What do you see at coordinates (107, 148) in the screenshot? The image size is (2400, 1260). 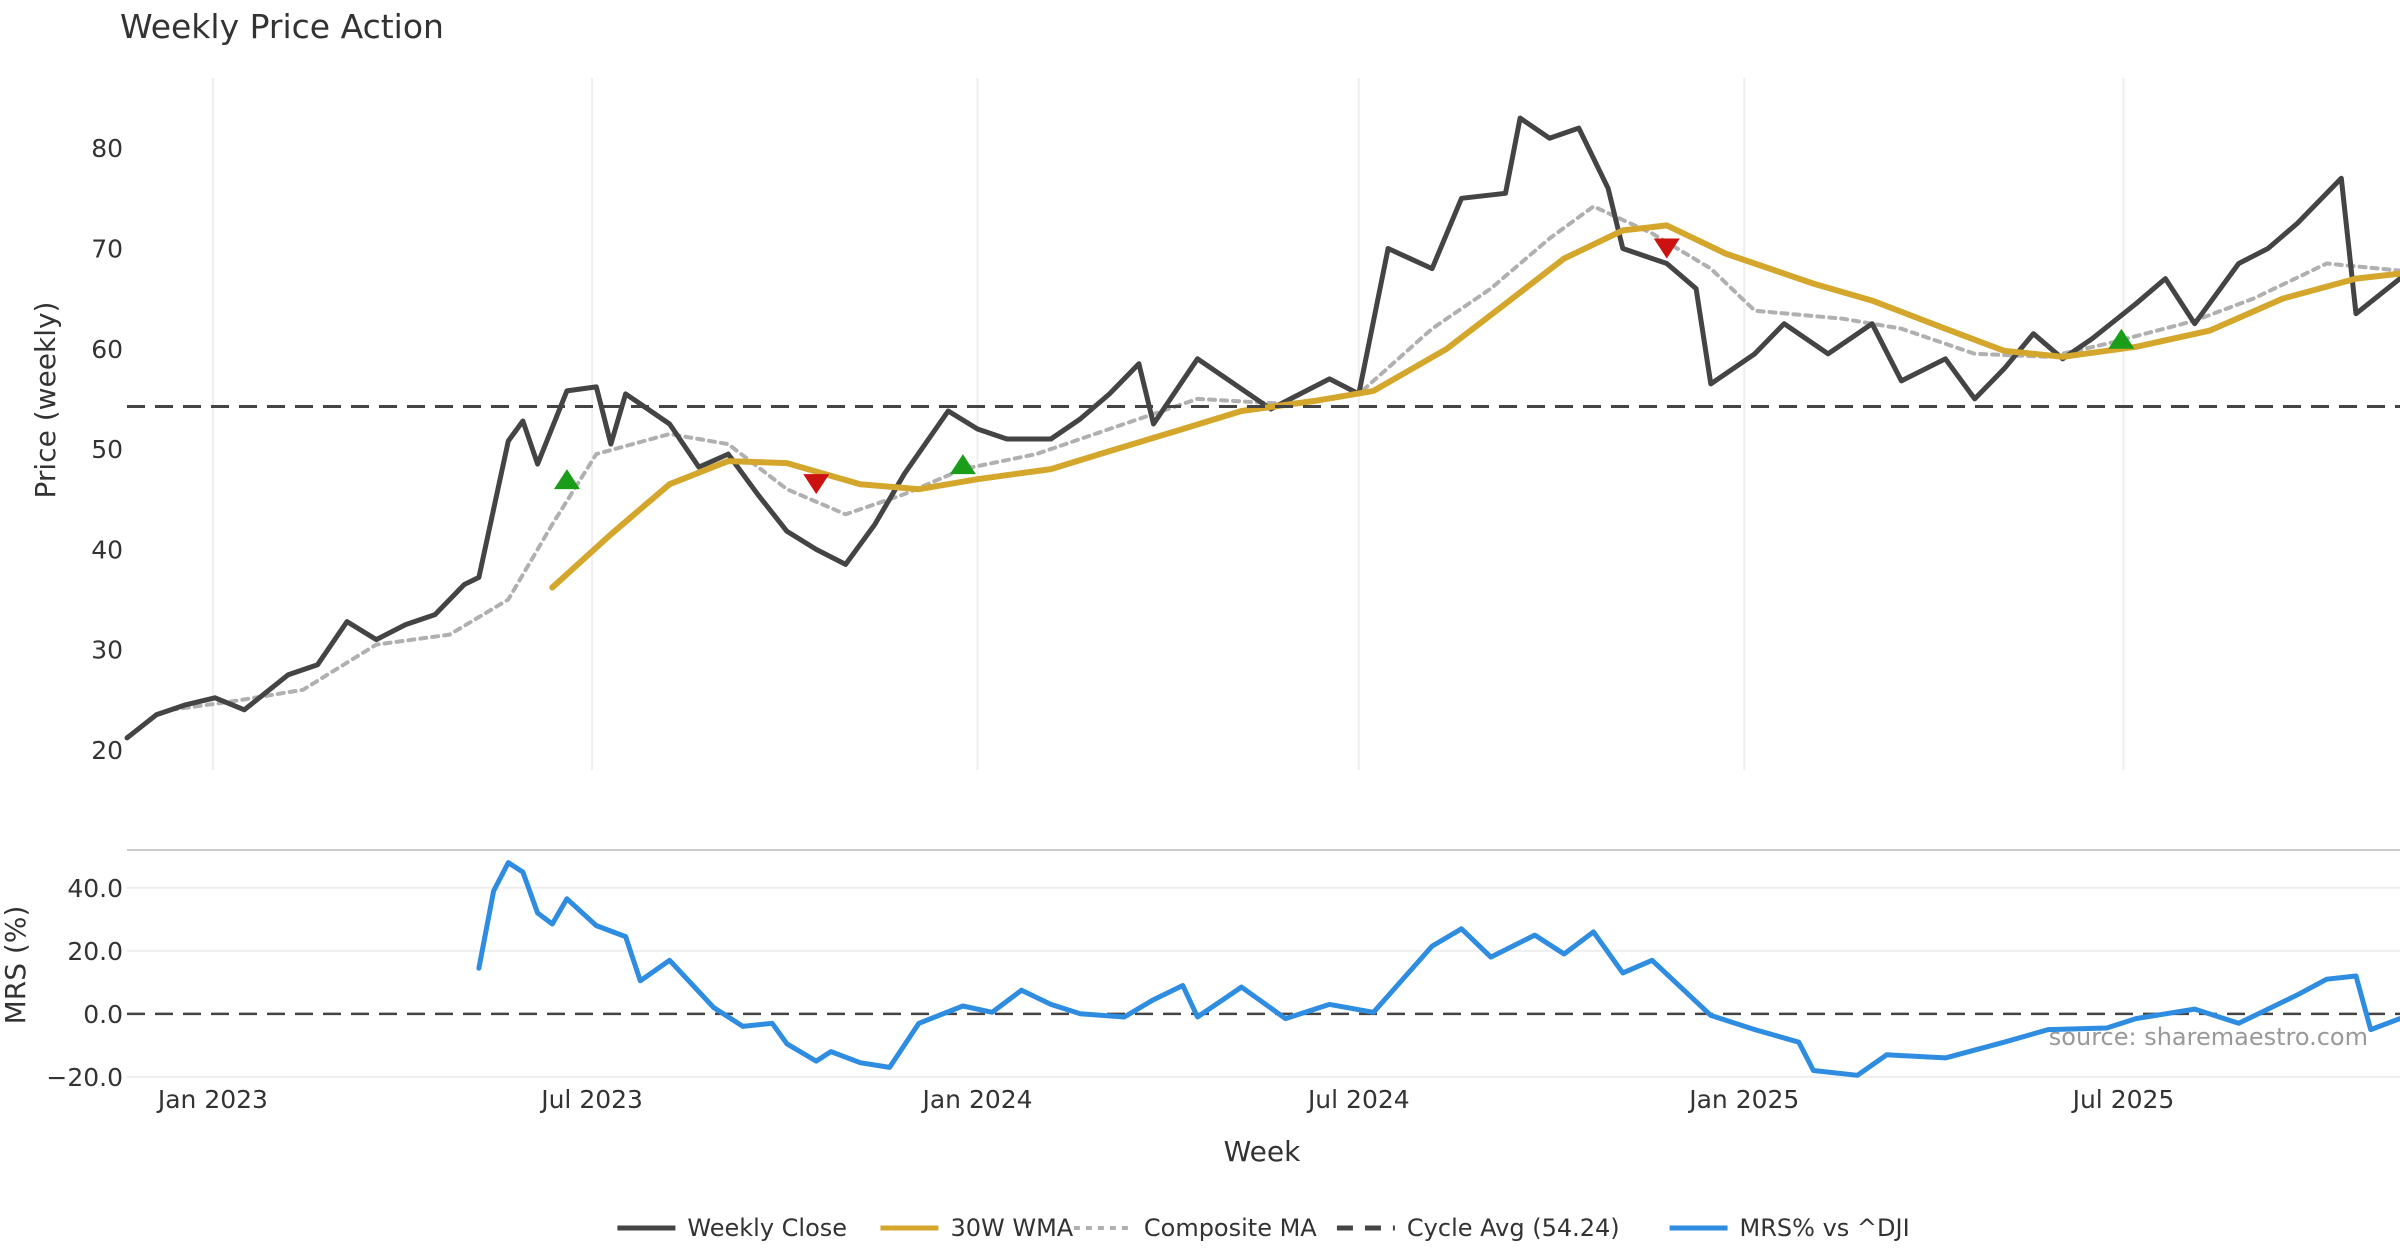 I see `price-y-tick-label: 80` at bounding box center [107, 148].